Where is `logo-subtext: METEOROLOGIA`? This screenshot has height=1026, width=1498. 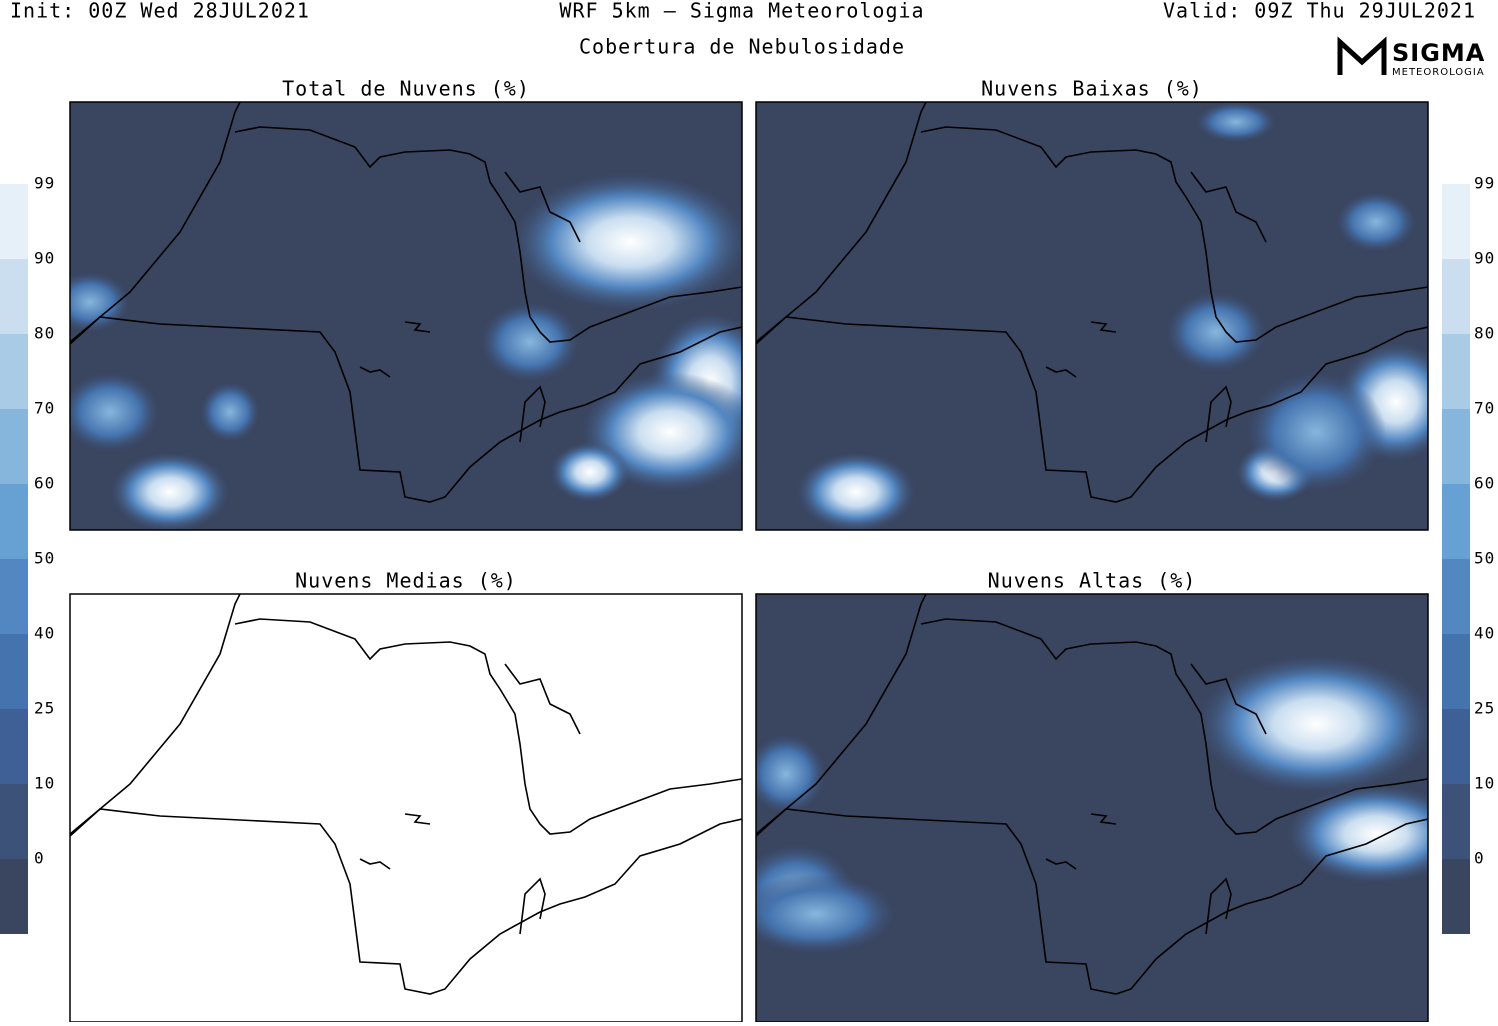
logo-subtext: METEOROLOGIA is located at coordinates (1438, 72).